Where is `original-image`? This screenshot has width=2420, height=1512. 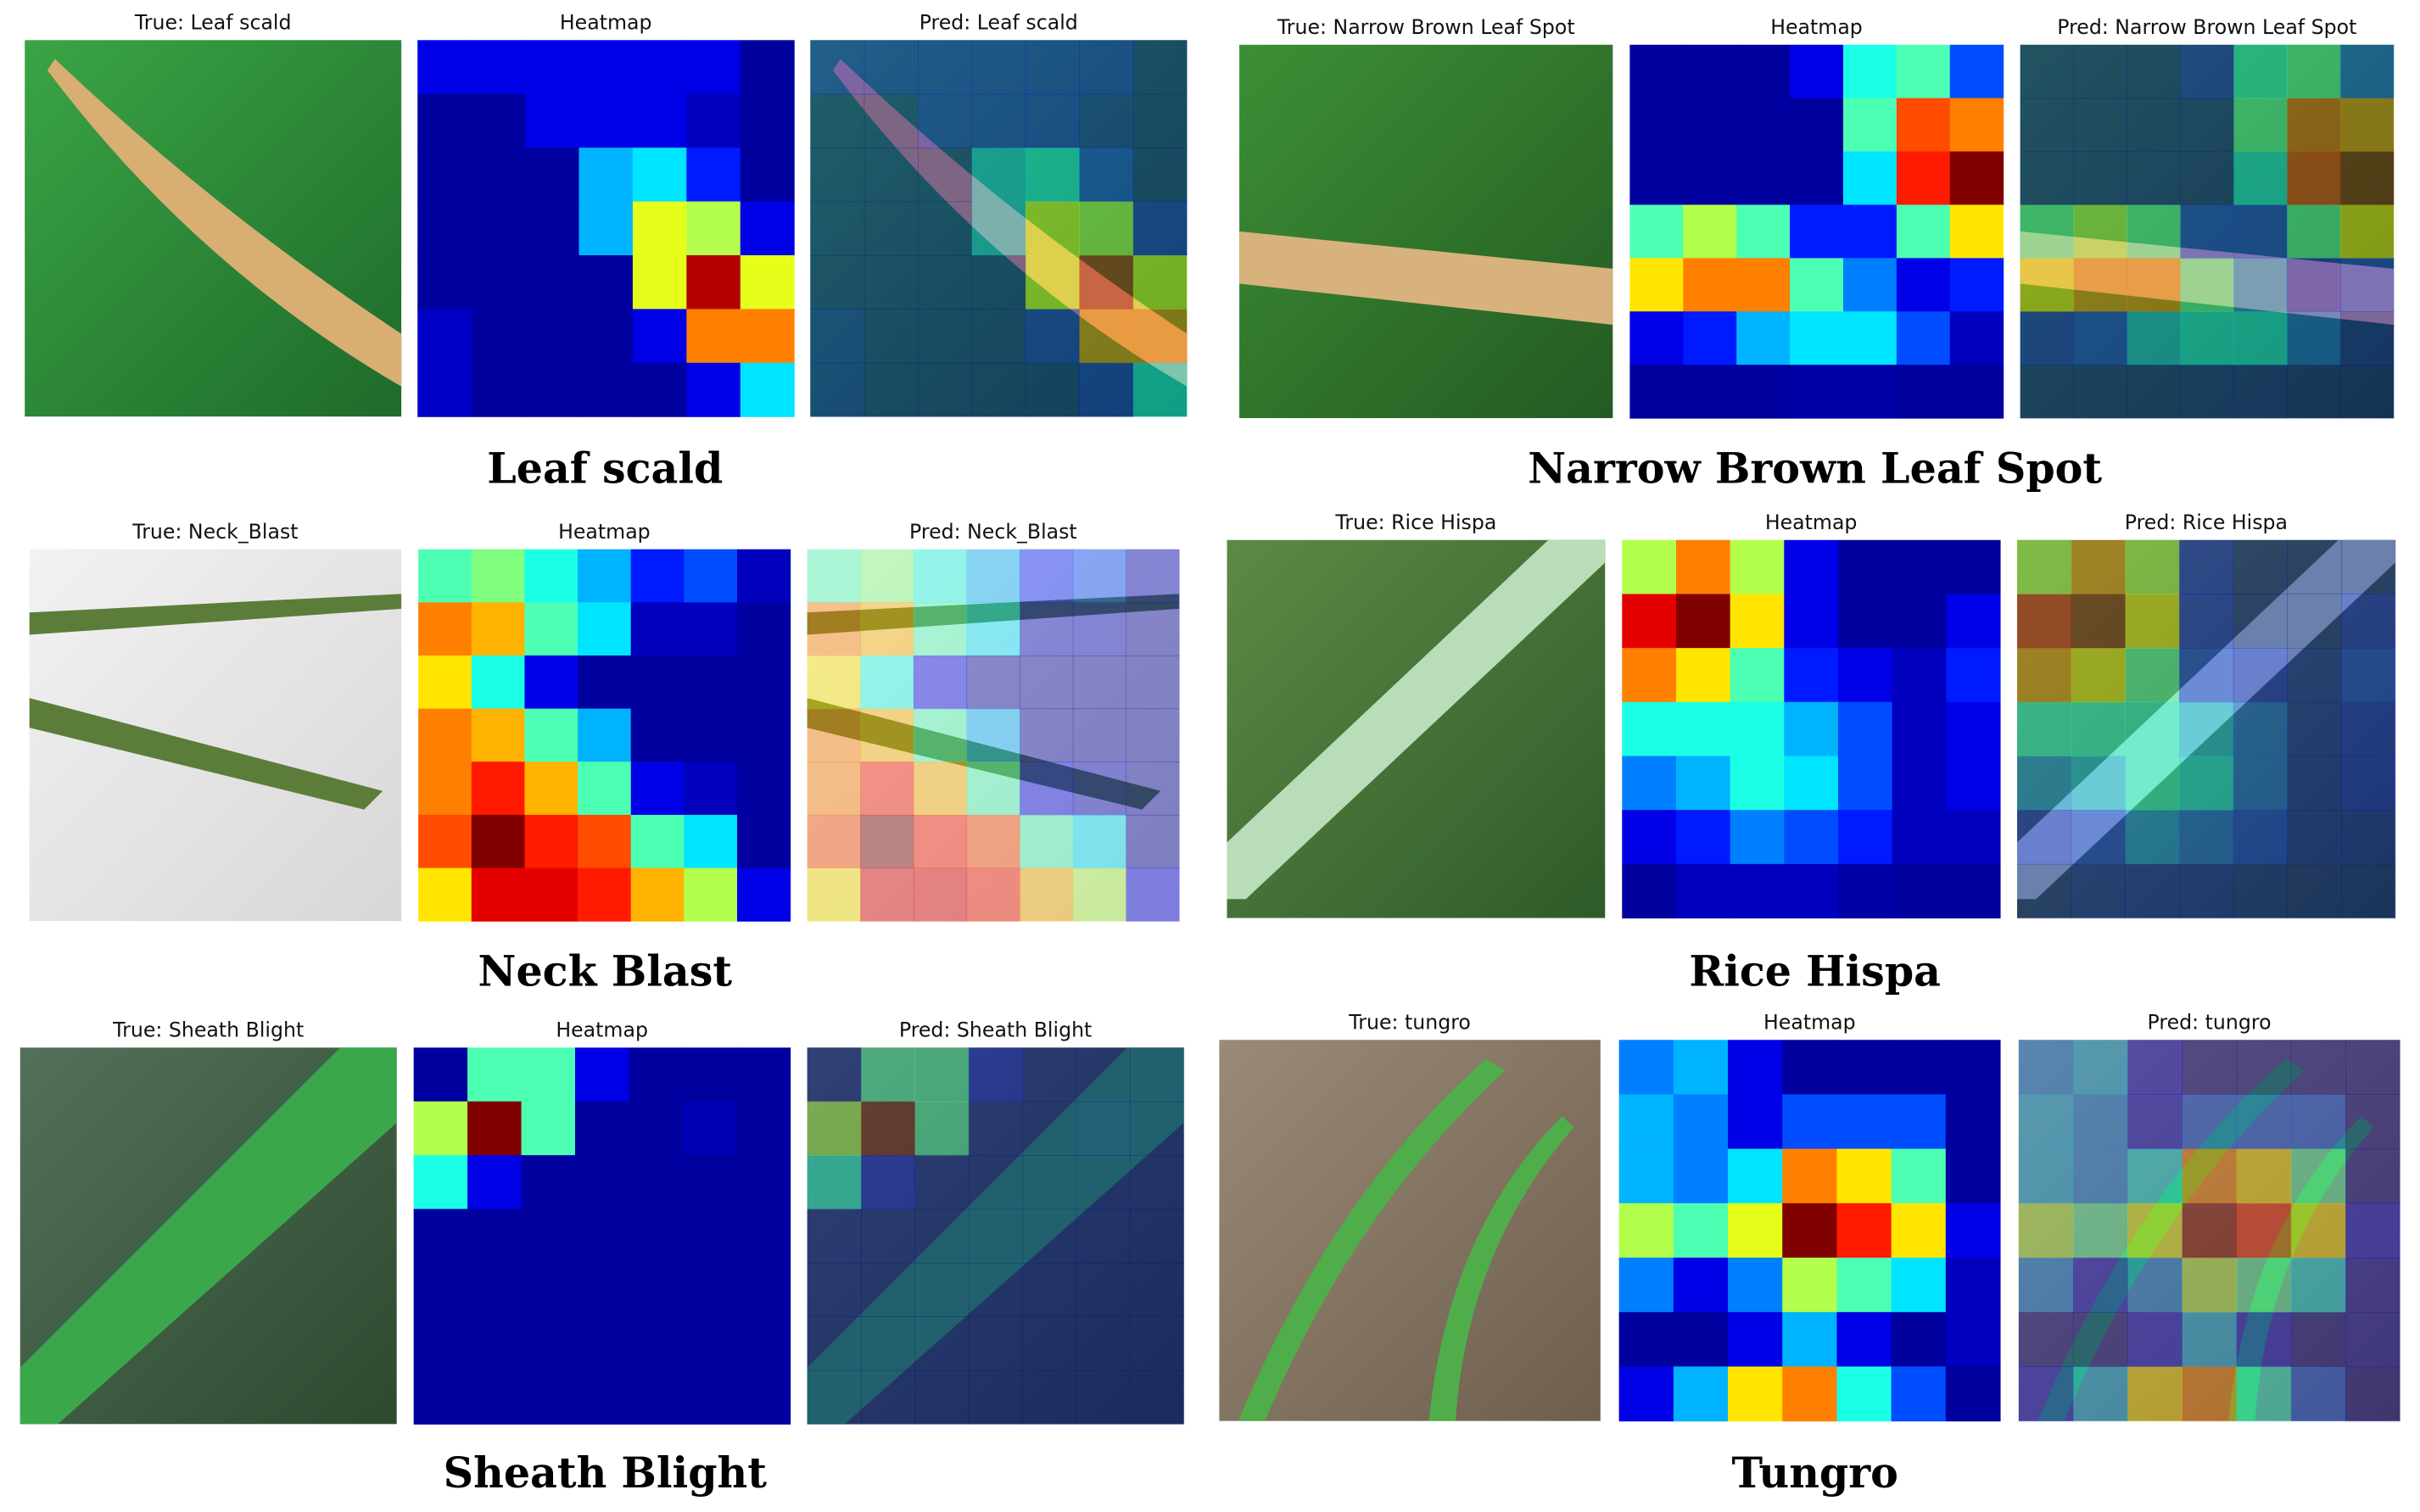 original-image is located at coordinates (1410, 1230).